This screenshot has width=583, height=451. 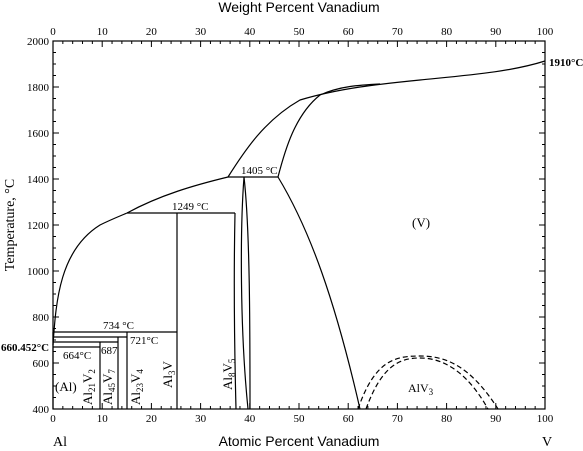 I want to click on liquidus-mid, so click(x=177, y=195).